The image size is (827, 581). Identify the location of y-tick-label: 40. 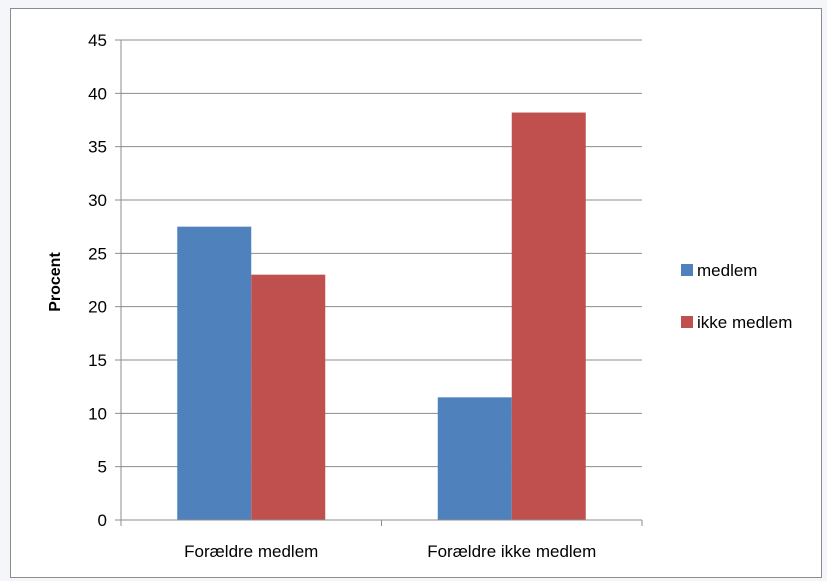
(97, 93).